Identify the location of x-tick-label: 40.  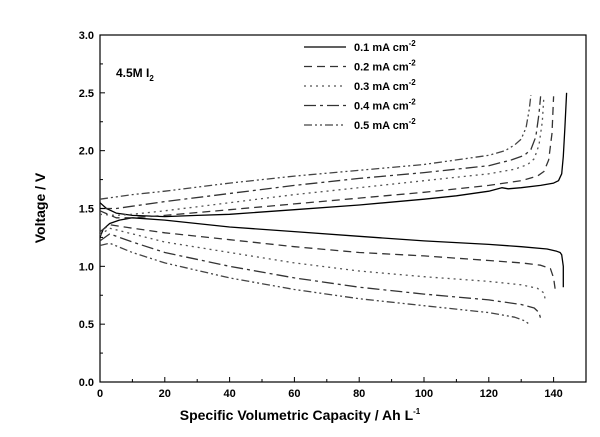
(229, 394).